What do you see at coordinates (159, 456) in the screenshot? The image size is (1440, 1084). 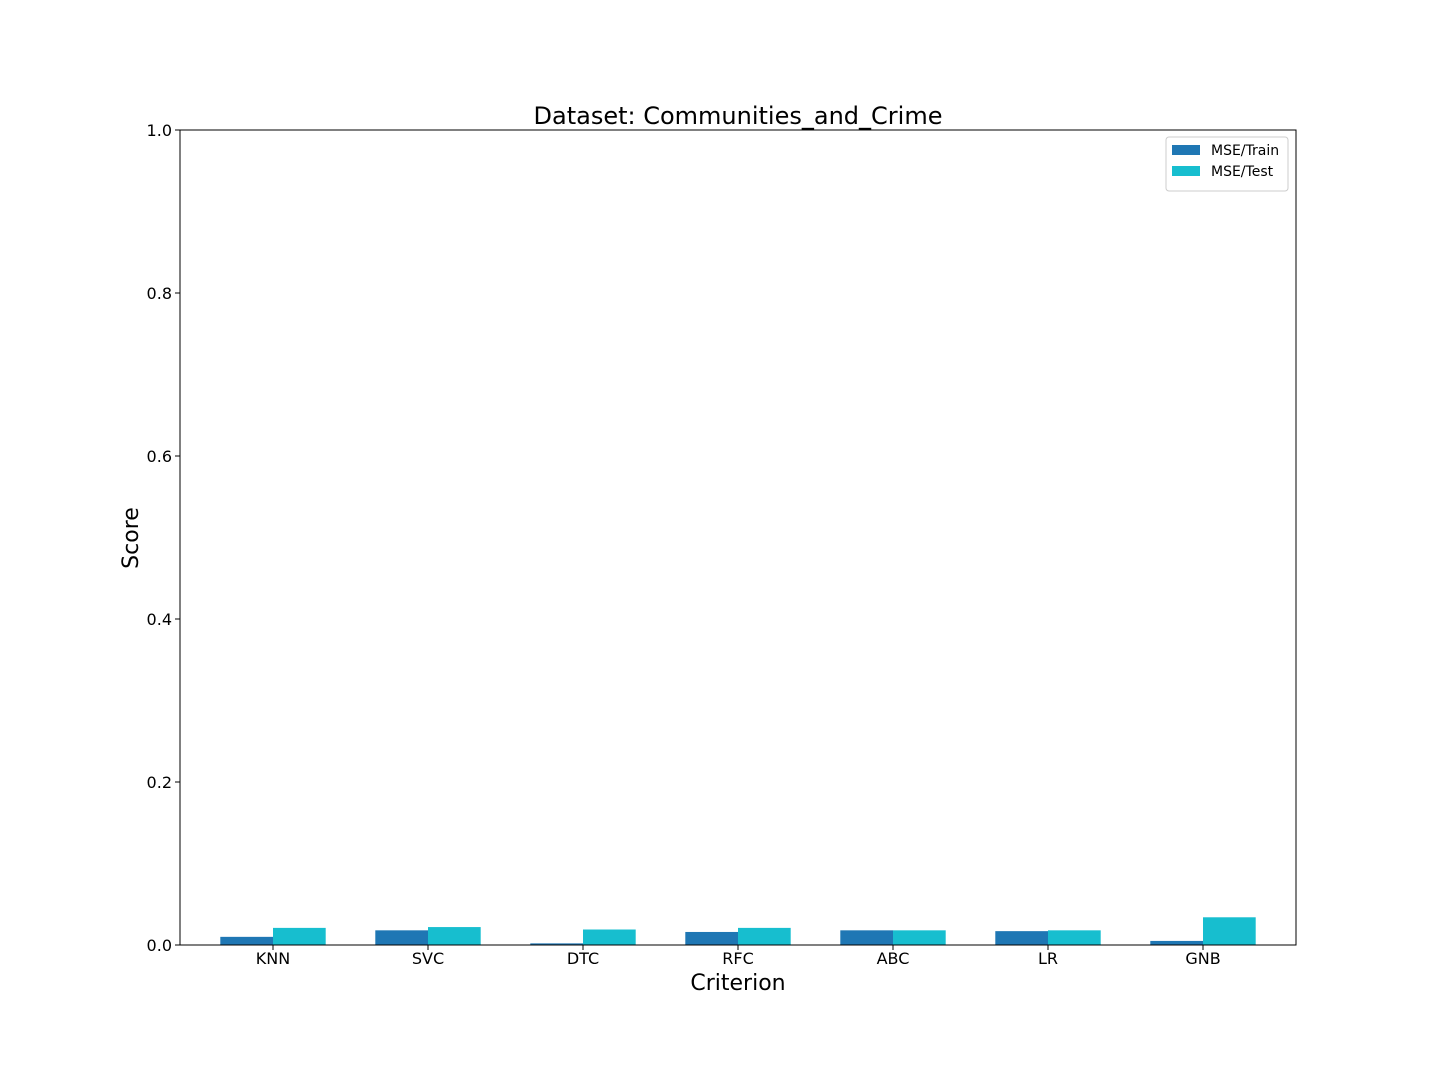 I see `y-tick-label: 0.6` at bounding box center [159, 456].